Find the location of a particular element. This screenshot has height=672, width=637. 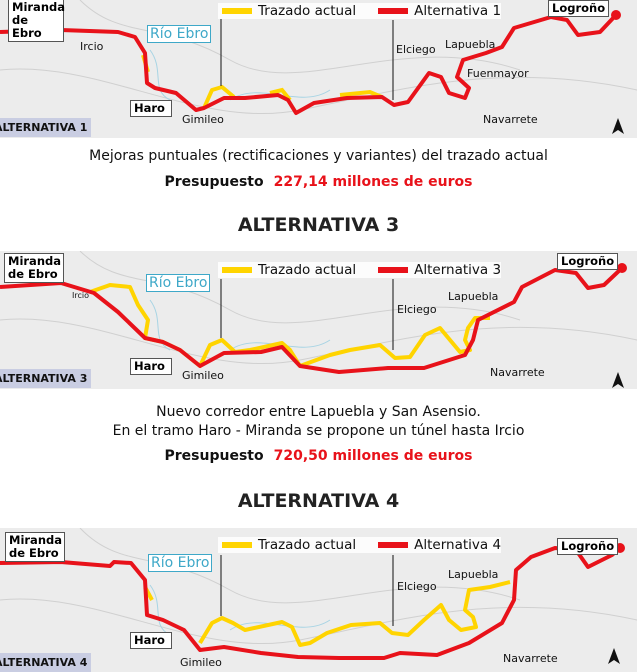

legend-alt: Alternativa 3 is located at coordinates (458, 270).